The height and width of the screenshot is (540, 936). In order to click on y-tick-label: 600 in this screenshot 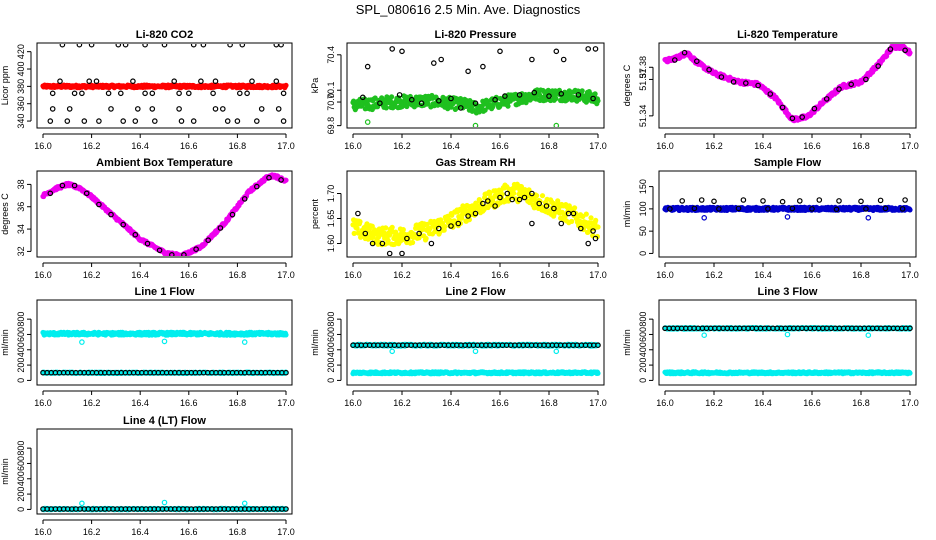, I will do `click(21, 334)`.